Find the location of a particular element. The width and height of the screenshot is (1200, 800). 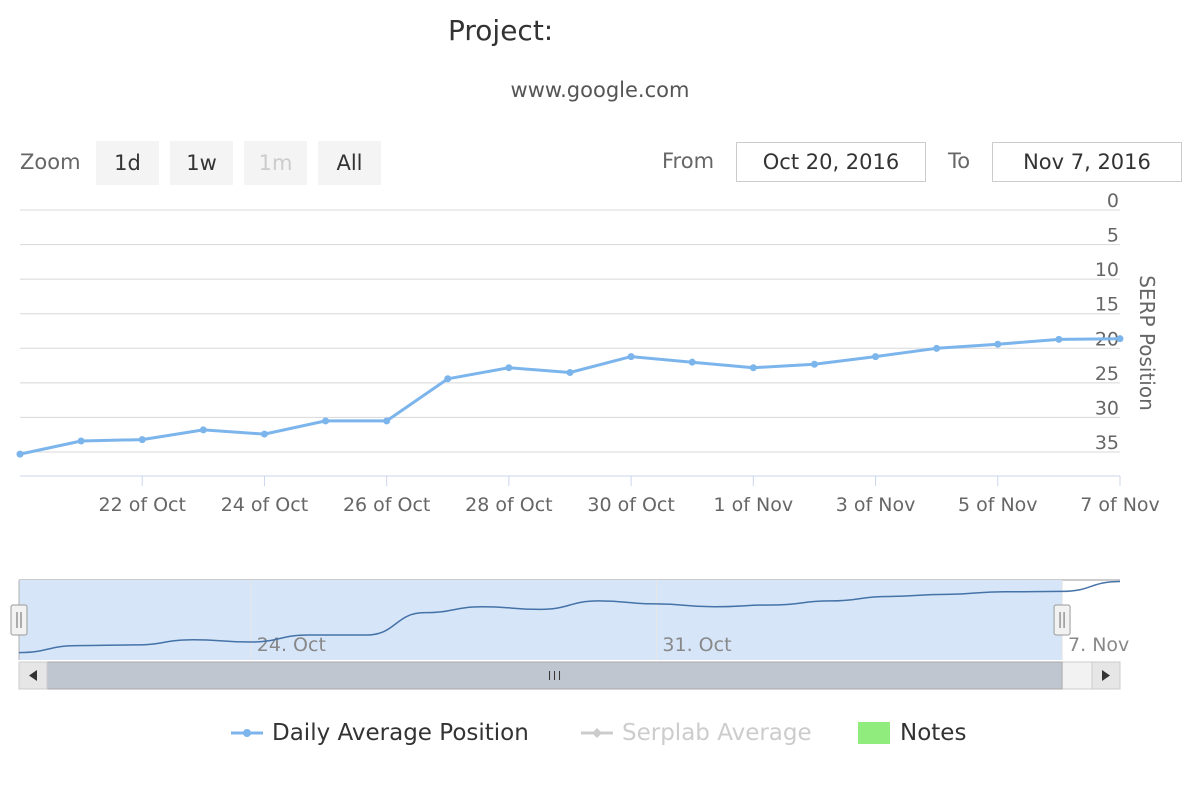

navigator-selection-mask is located at coordinates (541, 620).